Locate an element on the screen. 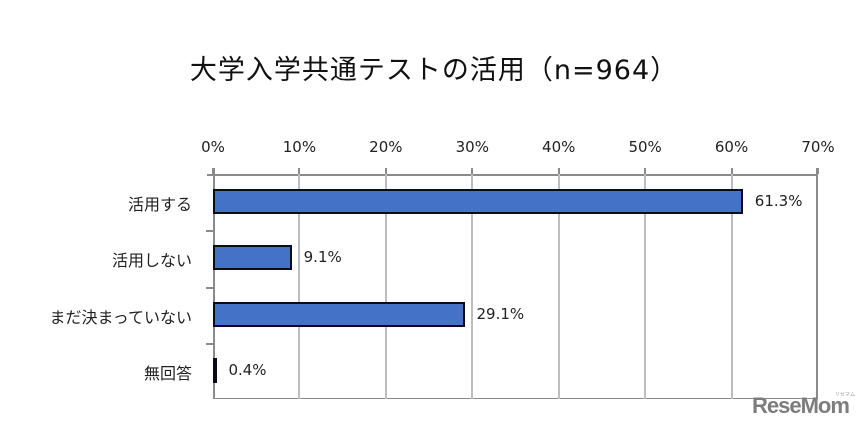 The height and width of the screenshot is (430, 868). chart-title: 大学入学共通テストの活用（n=964） is located at coordinates (434, 70).